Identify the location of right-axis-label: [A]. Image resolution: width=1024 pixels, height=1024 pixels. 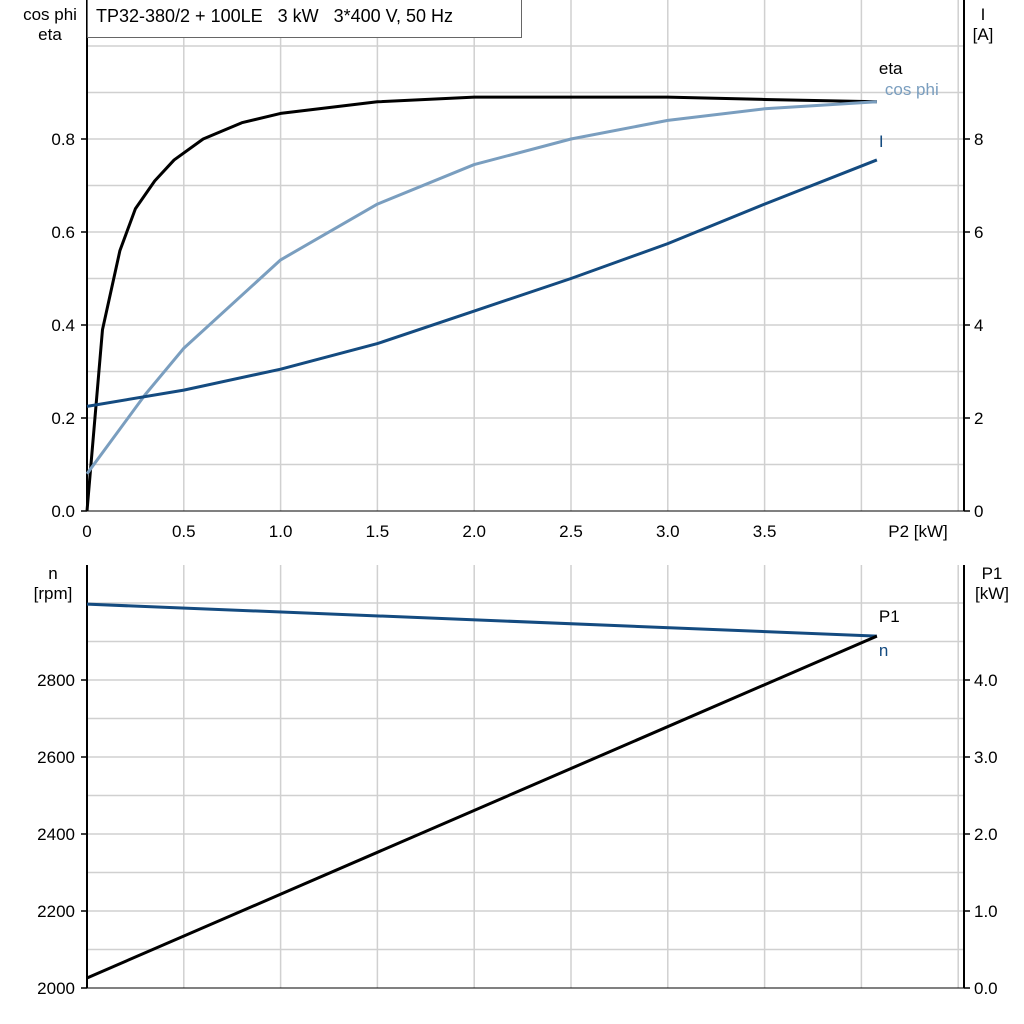
(983, 34).